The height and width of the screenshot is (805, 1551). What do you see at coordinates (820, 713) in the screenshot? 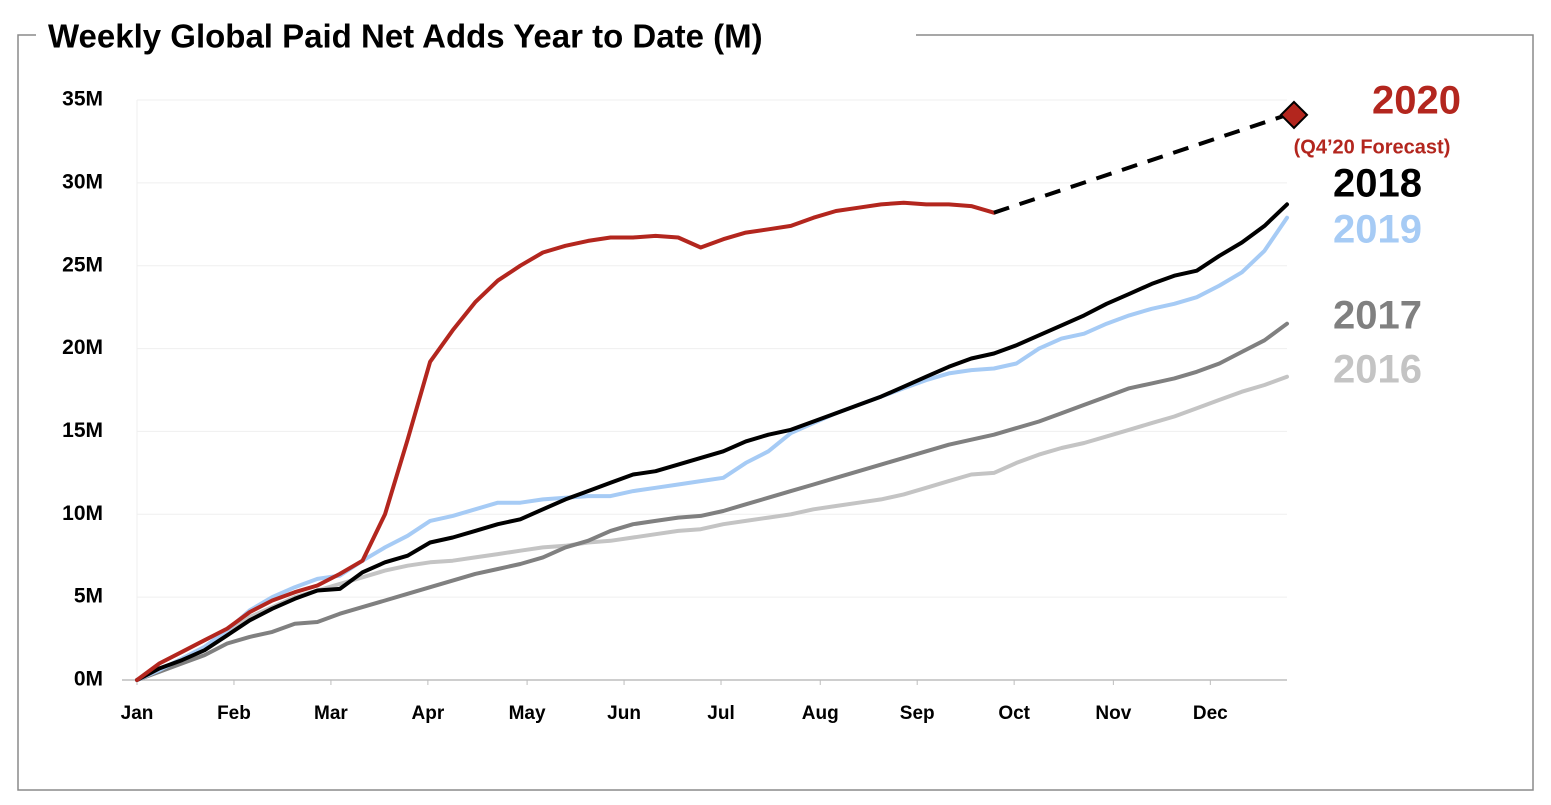
I see `x-tick-label: Aug` at bounding box center [820, 713].